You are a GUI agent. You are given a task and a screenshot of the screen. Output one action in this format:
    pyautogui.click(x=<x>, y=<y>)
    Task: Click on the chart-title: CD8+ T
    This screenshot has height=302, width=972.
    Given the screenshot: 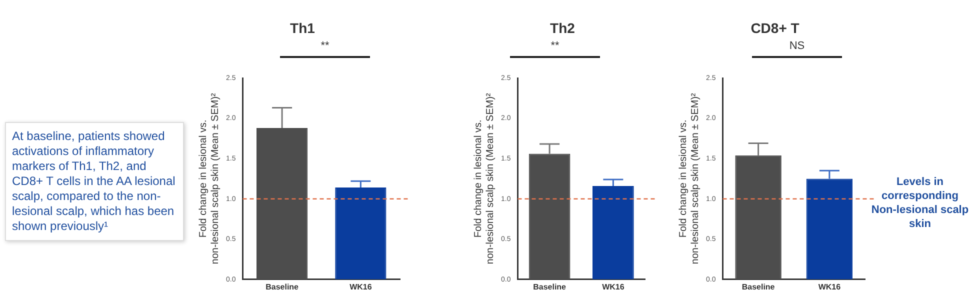 What is the action you would take?
    pyautogui.click(x=775, y=28)
    